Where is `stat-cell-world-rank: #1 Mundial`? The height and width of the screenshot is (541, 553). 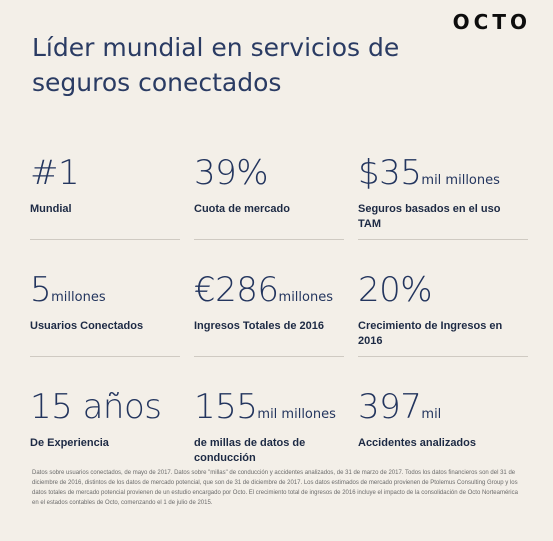
stat-cell-world-rank: #1 Mundial is located at coordinates (105, 208).